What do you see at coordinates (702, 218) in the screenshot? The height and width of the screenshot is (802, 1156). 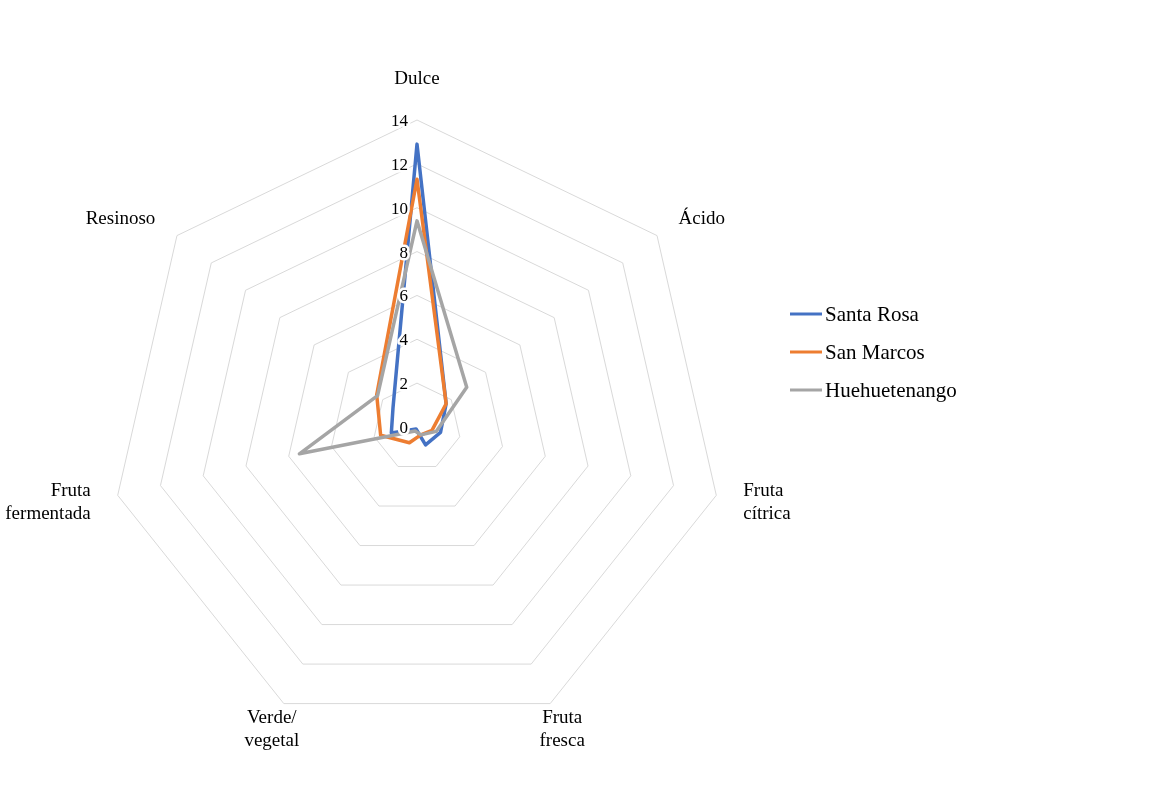 I see `spoke-label: Ácido` at bounding box center [702, 218].